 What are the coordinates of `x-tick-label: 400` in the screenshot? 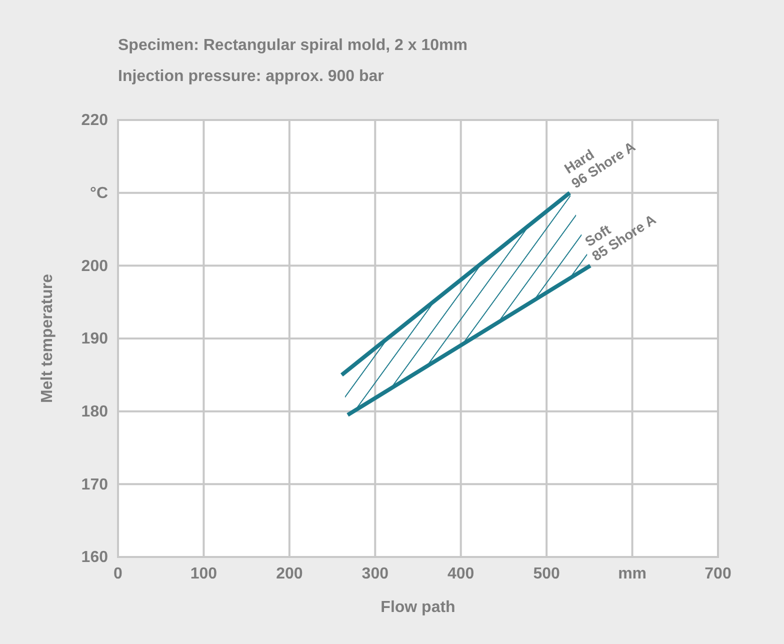 It's located at (461, 573).